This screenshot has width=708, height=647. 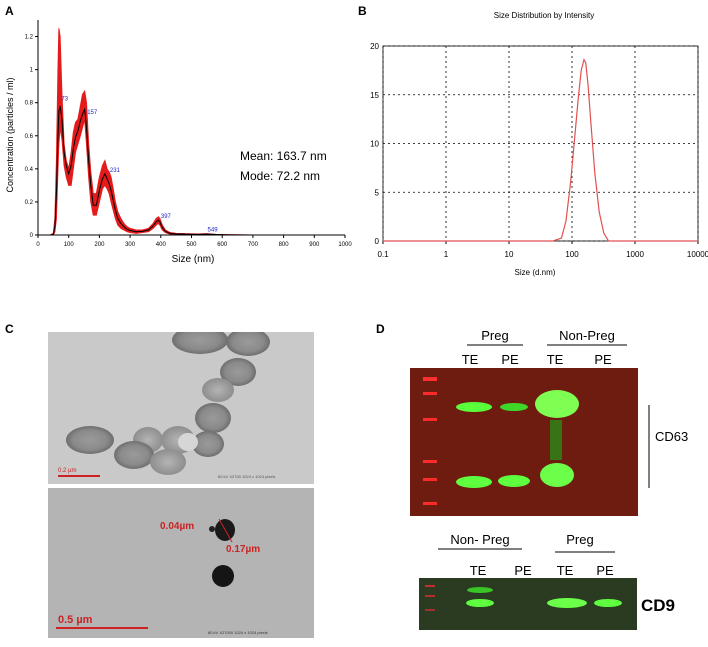 I want to click on tem-bottom-scale-label: 0.5 µm, so click(x=75, y=620).